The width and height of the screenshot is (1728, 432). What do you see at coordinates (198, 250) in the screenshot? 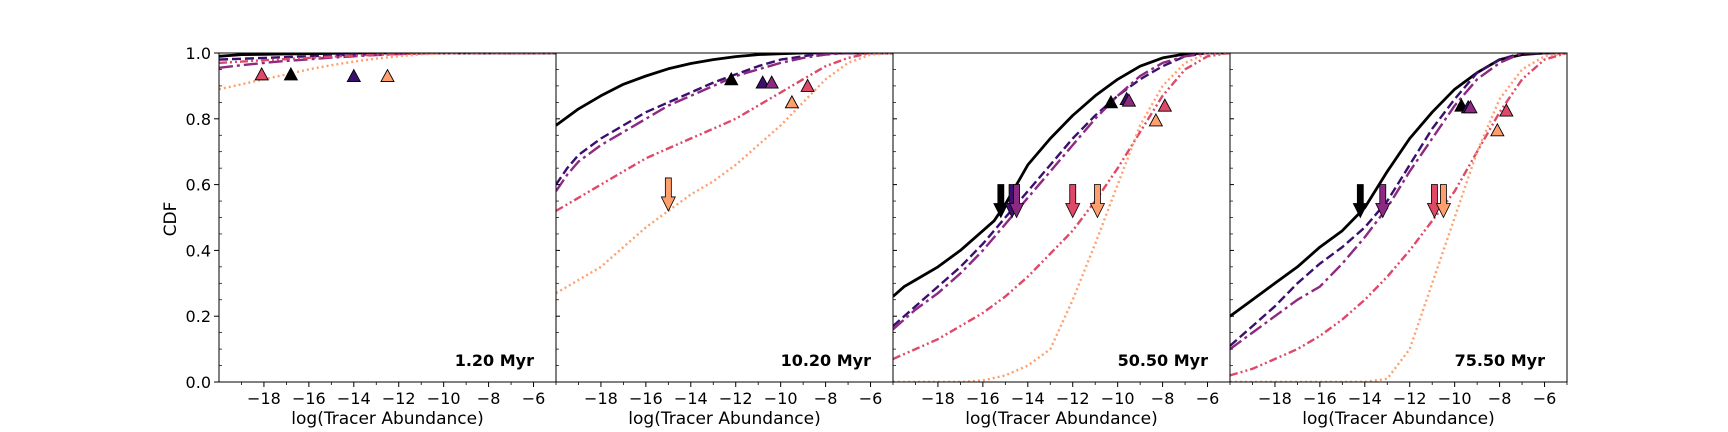
I see `y-tick-label: 0.4` at bounding box center [198, 250].